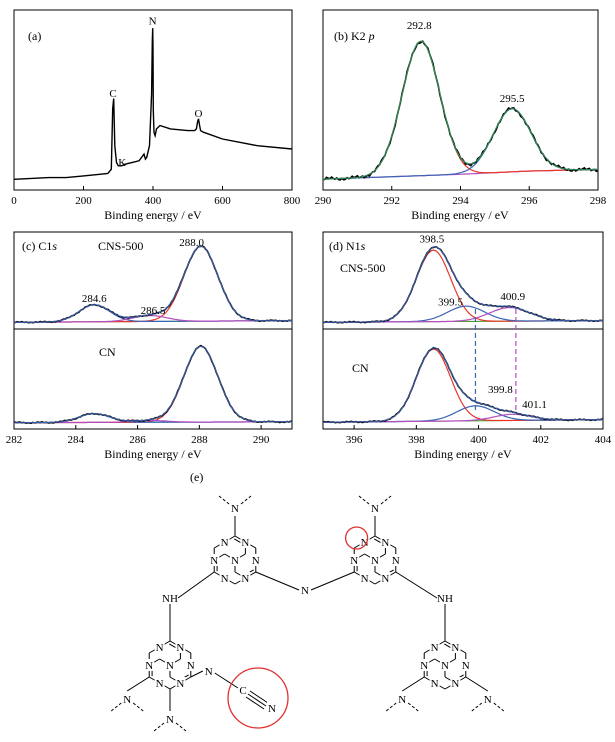  What do you see at coordinates (292, 201) in the screenshot?
I see `panel-a-tick-label-4: 800` at bounding box center [292, 201].